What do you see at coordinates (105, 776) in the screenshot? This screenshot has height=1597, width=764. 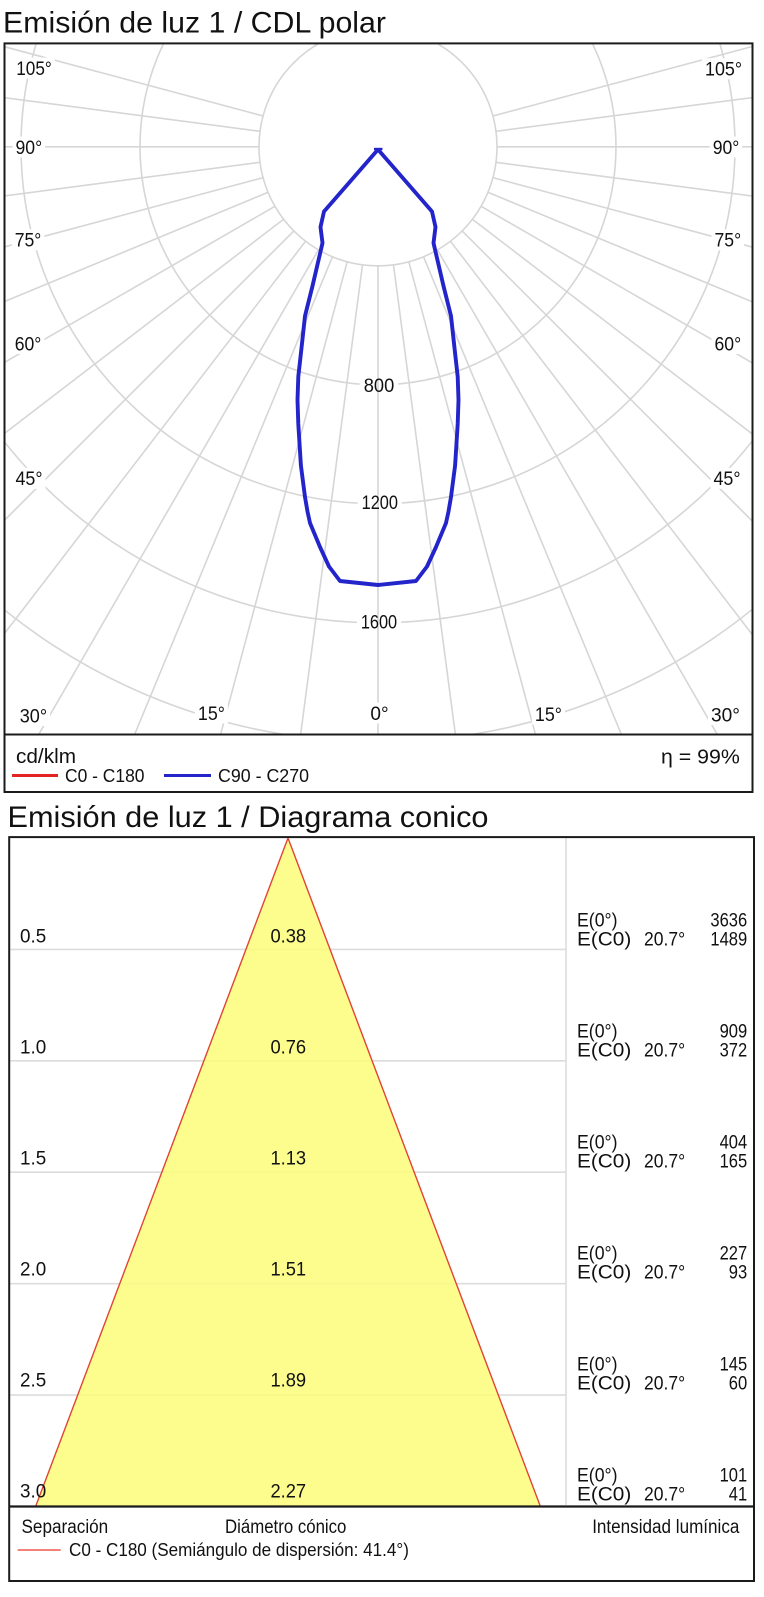 I see `svg-text: C0 - C180` at bounding box center [105, 776].